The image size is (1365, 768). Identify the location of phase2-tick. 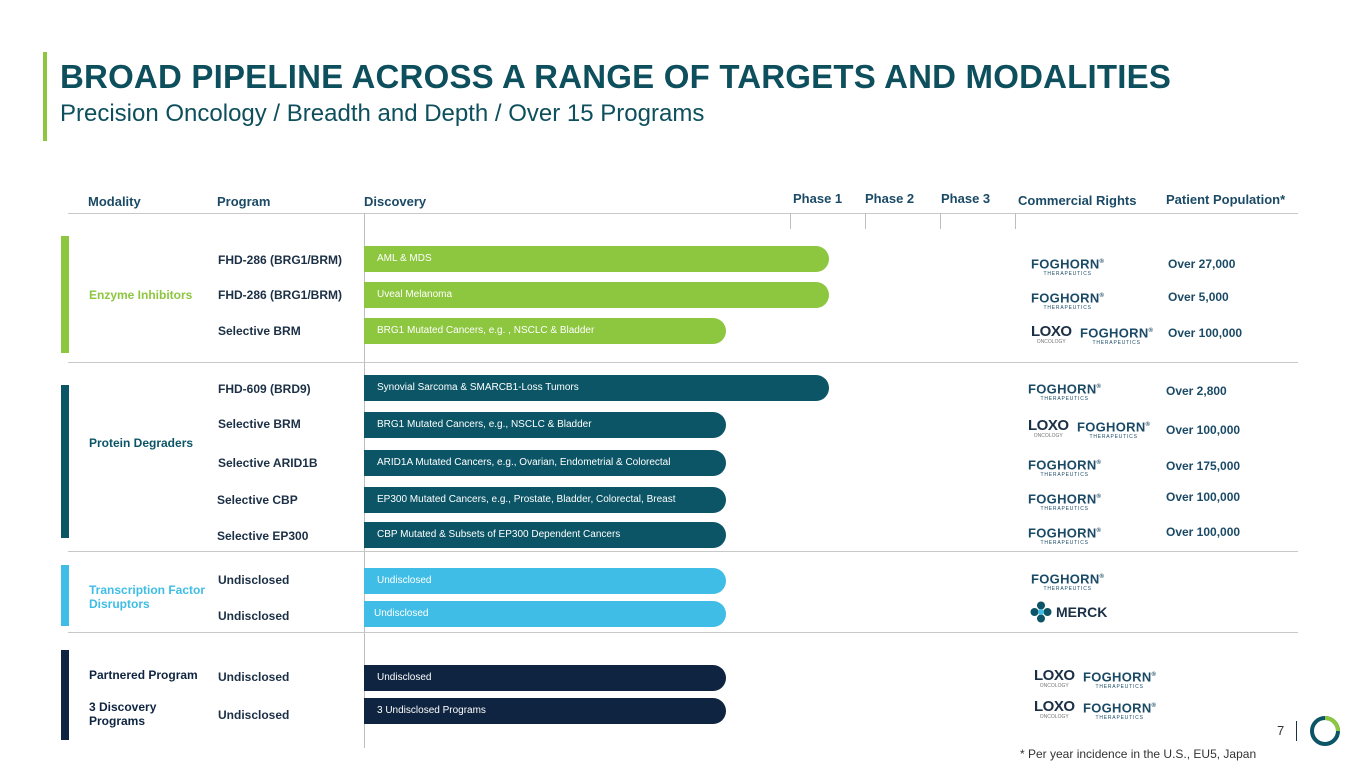
(865, 221).